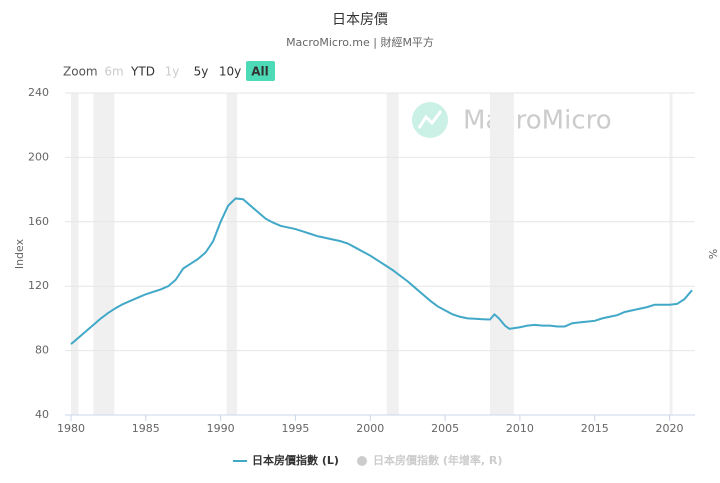  I want to click on watermark-logo-mark, so click(430, 119).